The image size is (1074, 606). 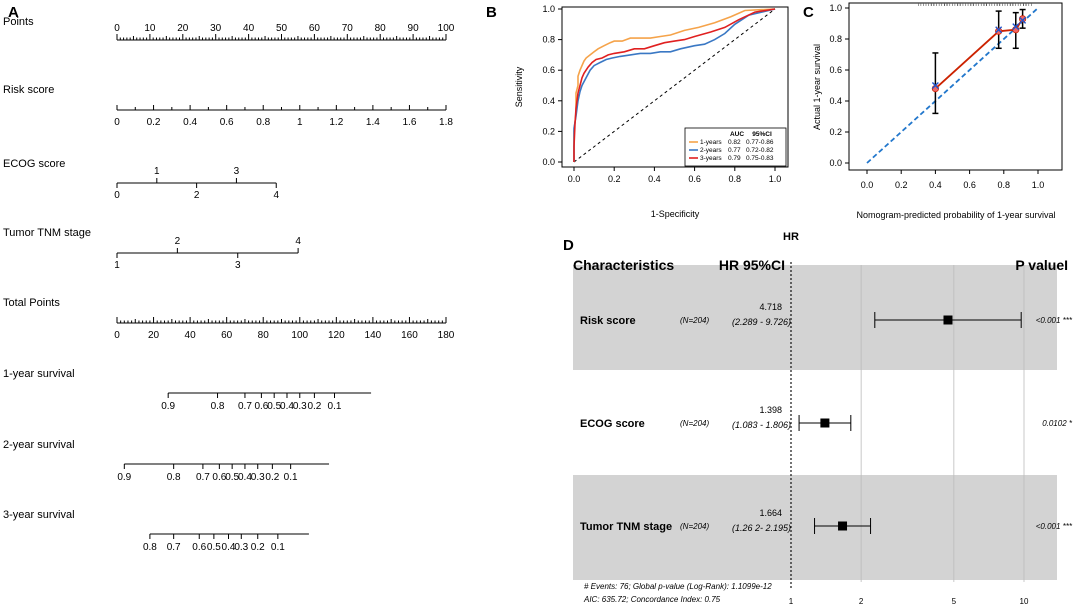 I want to click on total-points-tick-label: 120, so click(x=336, y=335).